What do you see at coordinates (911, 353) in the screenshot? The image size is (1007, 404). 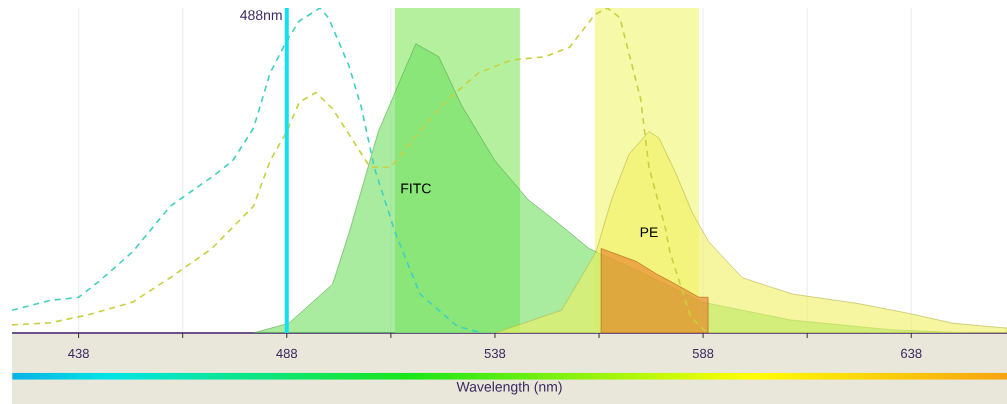 I see `x-tick-label: 638` at bounding box center [911, 353].